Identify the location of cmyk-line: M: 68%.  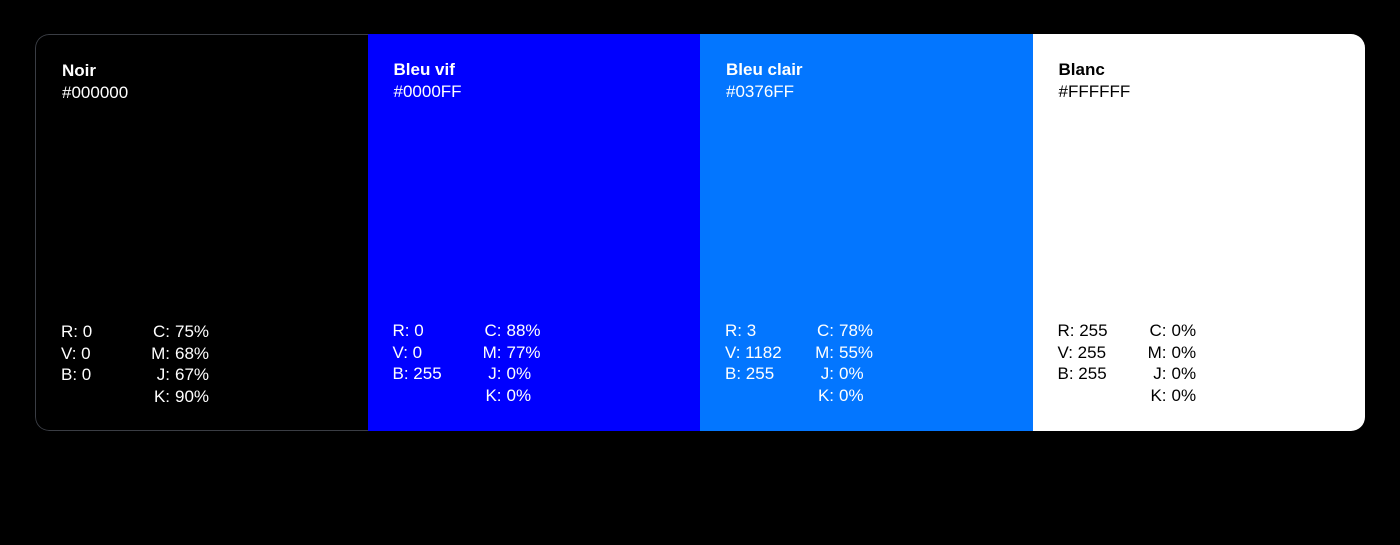
(172, 354).